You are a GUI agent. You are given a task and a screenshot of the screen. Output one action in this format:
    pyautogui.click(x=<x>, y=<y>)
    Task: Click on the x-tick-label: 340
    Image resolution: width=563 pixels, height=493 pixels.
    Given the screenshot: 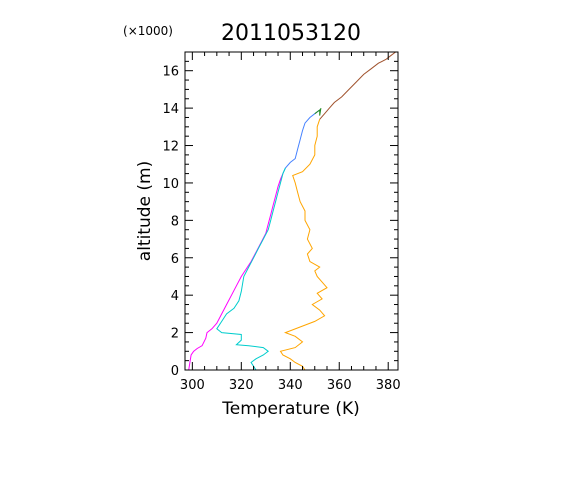 What is the action you would take?
    pyautogui.click(x=290, y=385)
    